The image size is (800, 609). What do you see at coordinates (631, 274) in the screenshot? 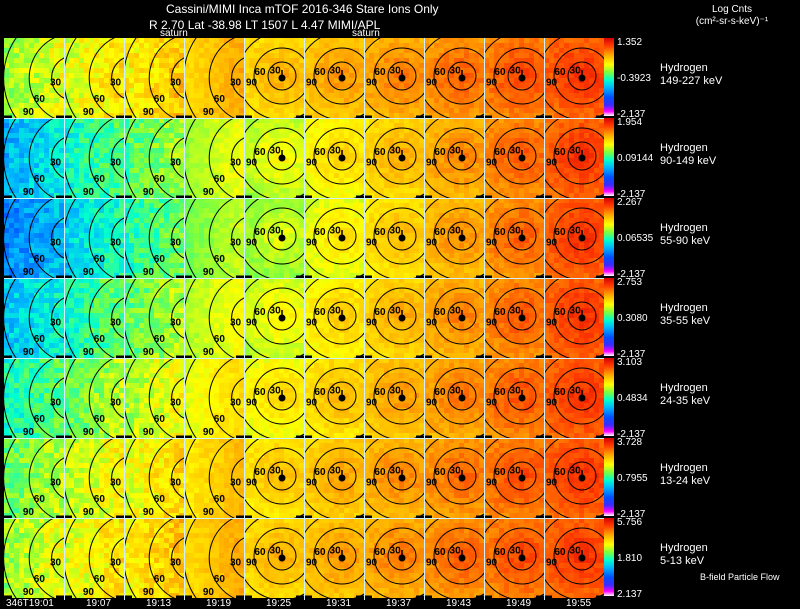
I see `colorbar-min-value: -2.137` at bounding box center [631, 274].